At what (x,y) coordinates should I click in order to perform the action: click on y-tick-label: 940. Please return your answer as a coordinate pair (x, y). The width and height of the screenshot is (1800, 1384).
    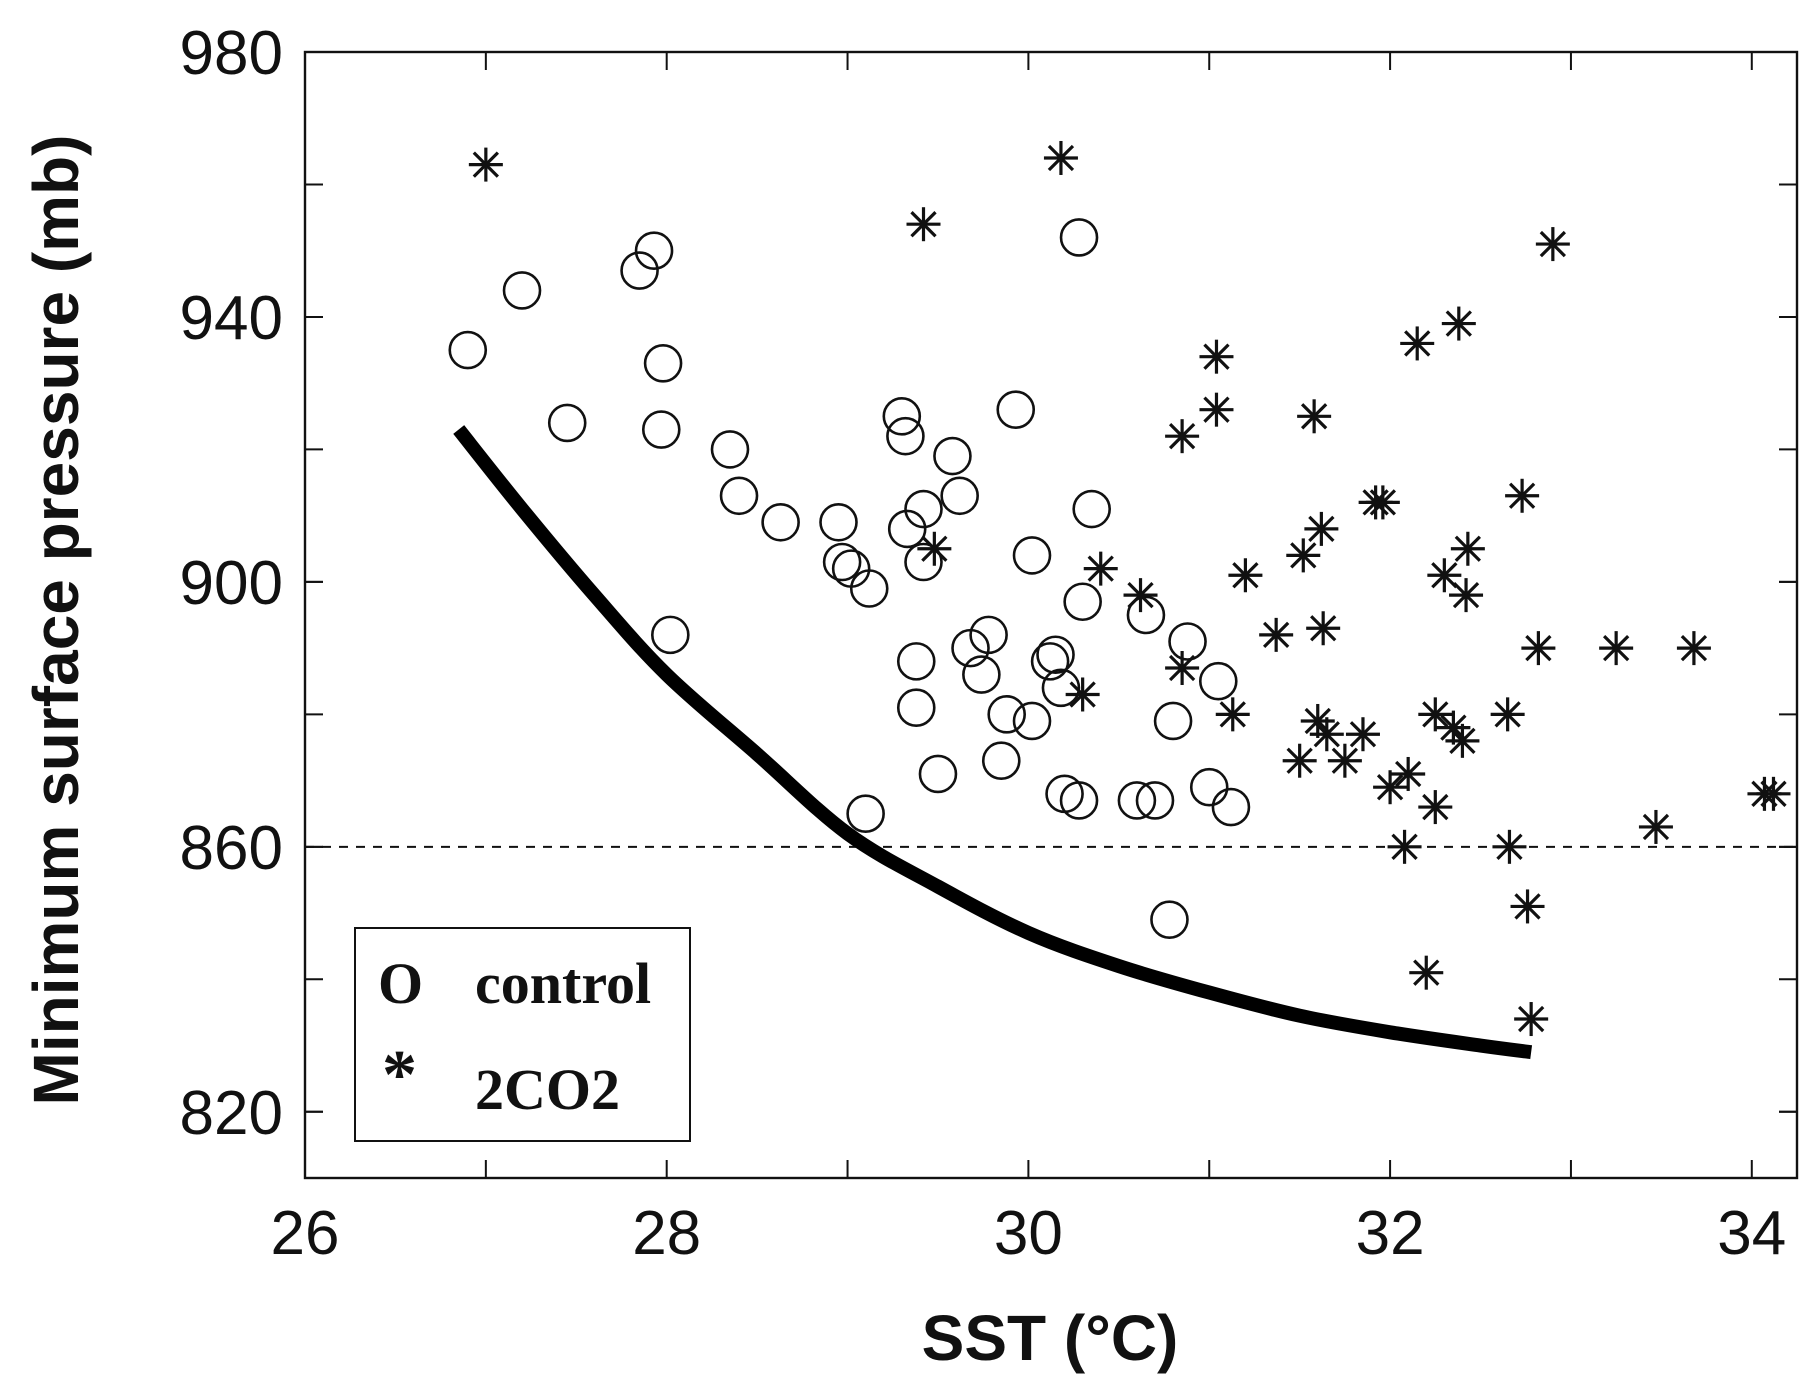
    Looking at the image, I should click on (231, 318).